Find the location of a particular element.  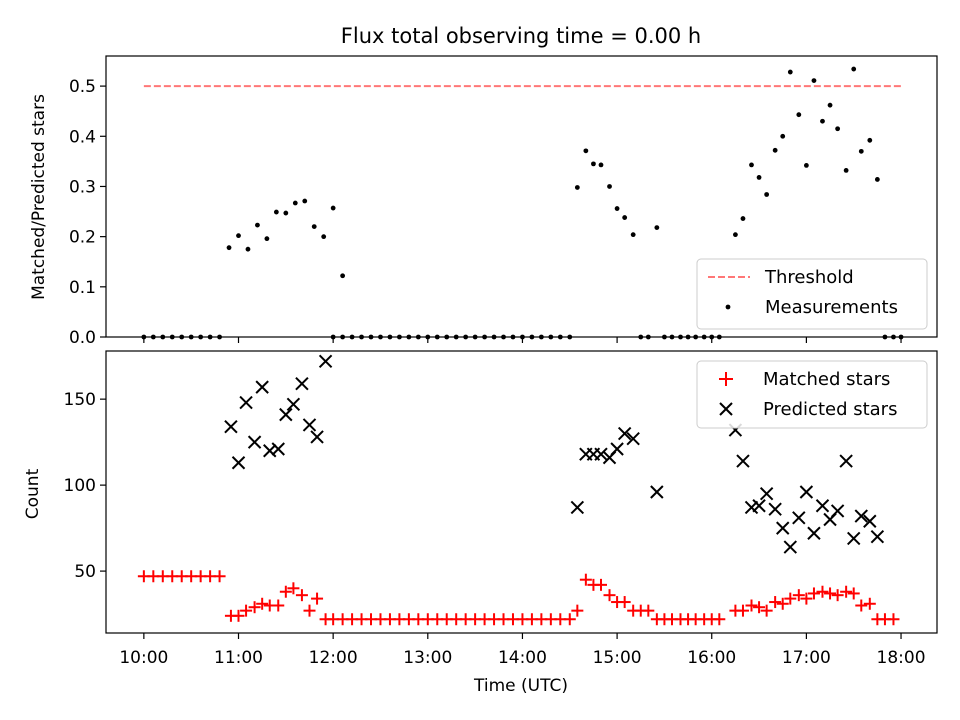

bottom-legend-predicted-label: Predicted stars is located at coordinates (830, 409).